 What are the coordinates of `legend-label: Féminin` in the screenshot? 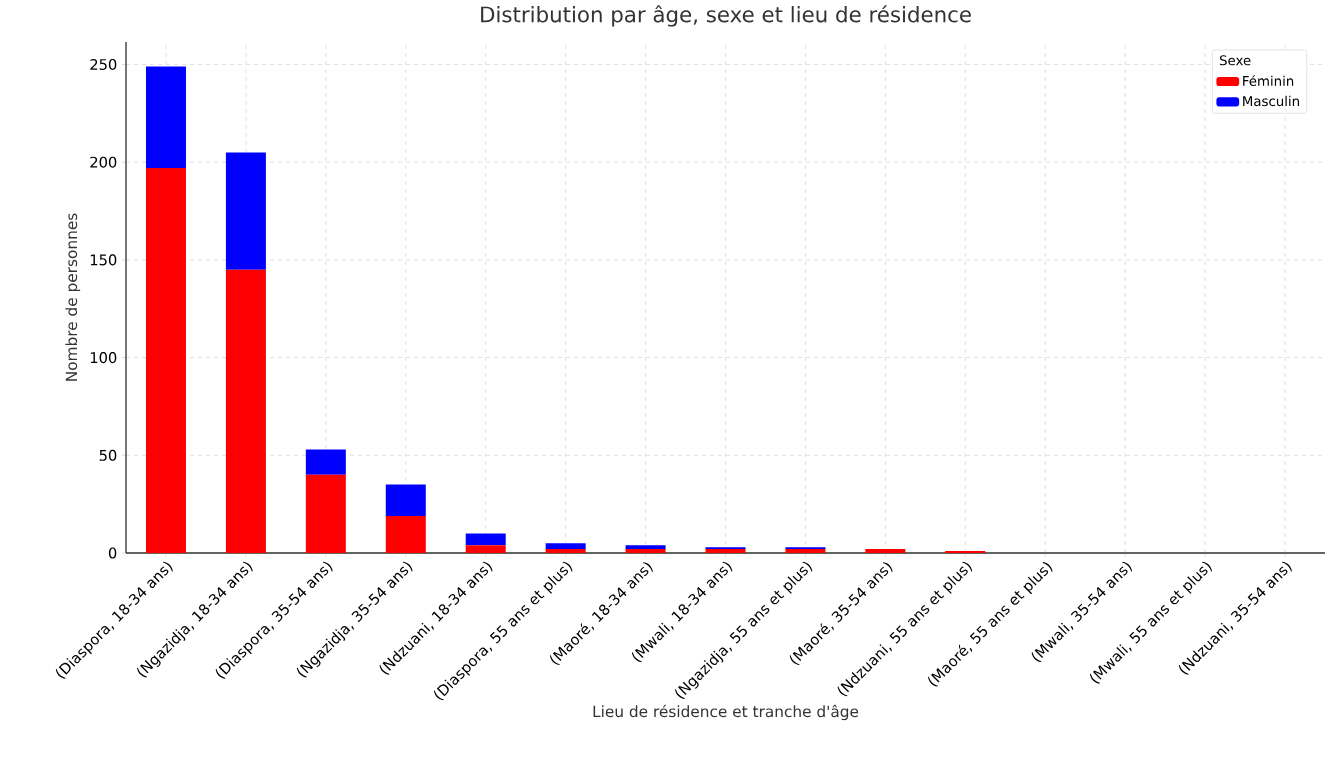 It's located at (1268, 81).